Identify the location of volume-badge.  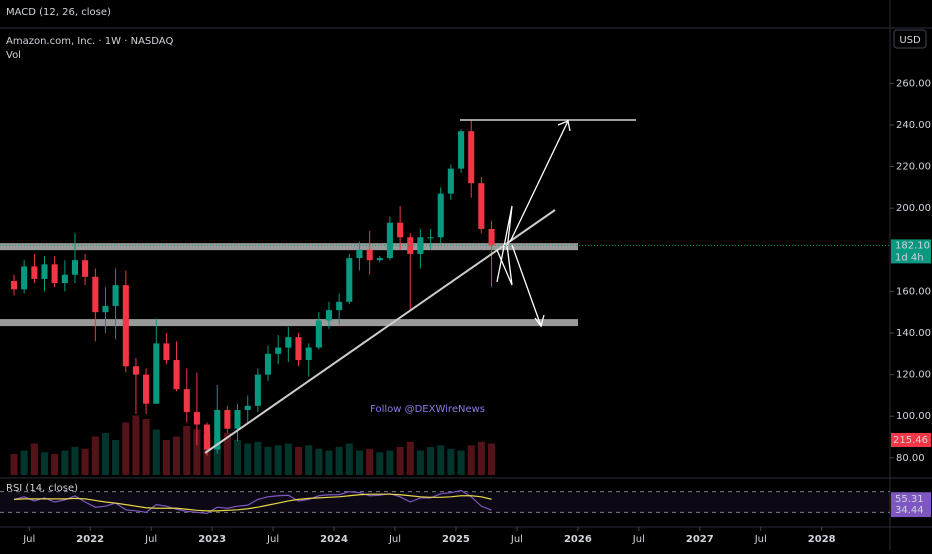
(911, 440).